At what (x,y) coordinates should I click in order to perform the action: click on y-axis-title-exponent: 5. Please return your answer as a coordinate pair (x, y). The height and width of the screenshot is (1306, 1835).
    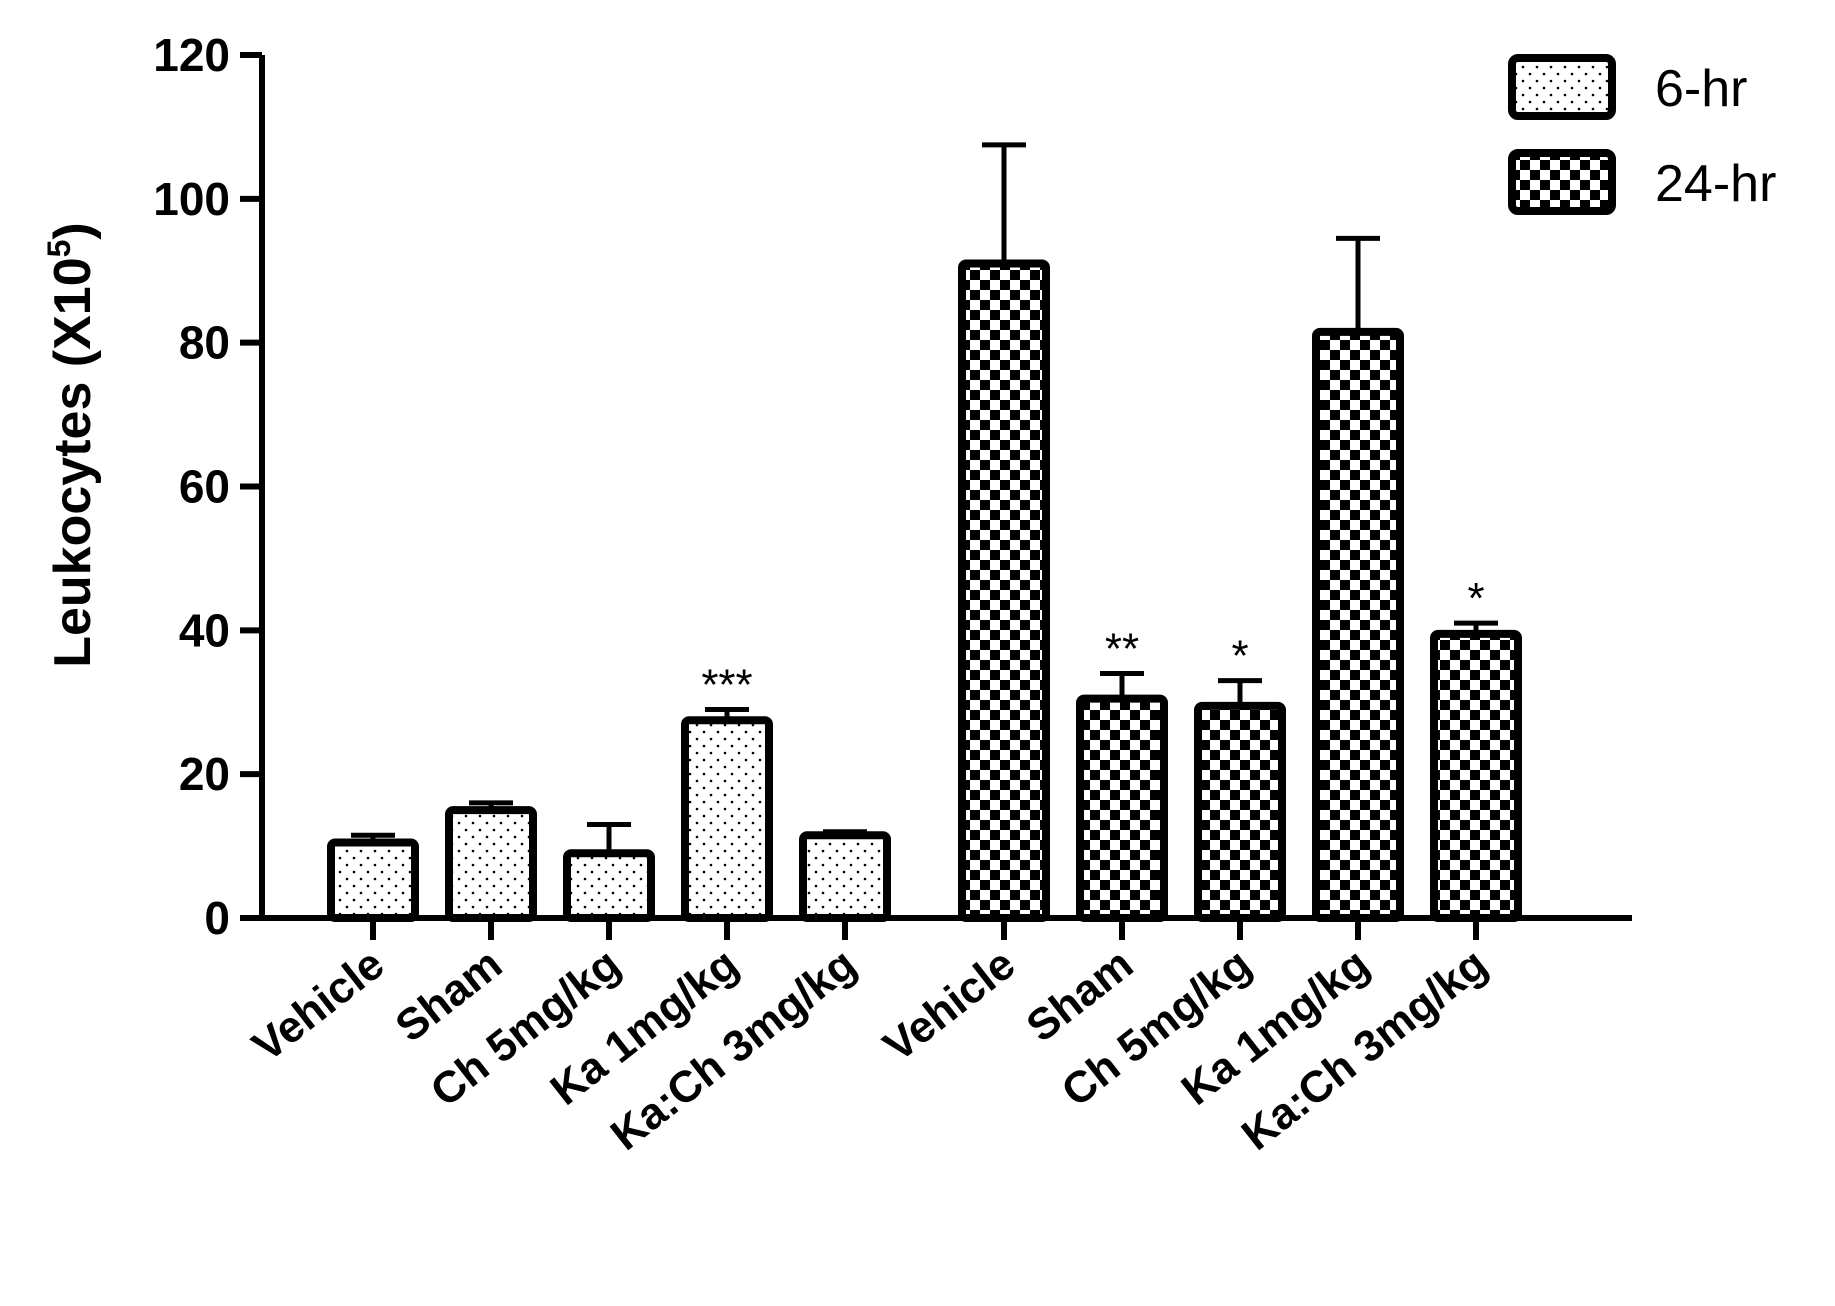
    Looking at the image, I should click on (59, 249).